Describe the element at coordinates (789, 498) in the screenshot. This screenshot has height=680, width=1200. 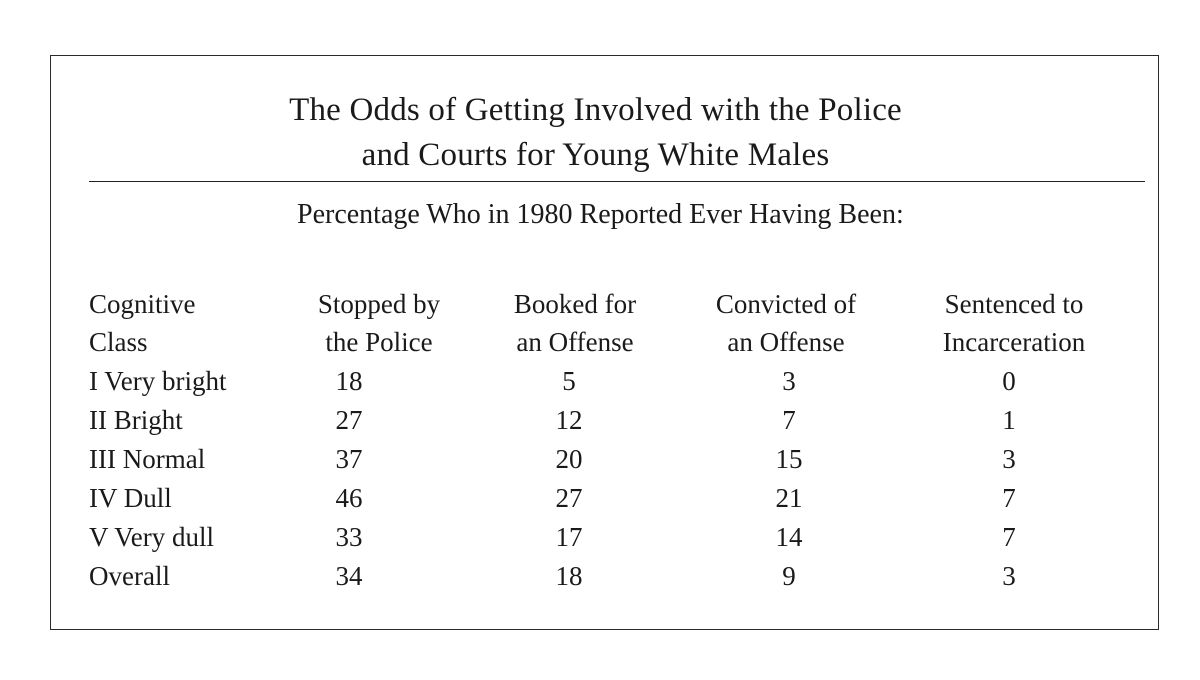
I see `cell-convicted: 21` at that location.